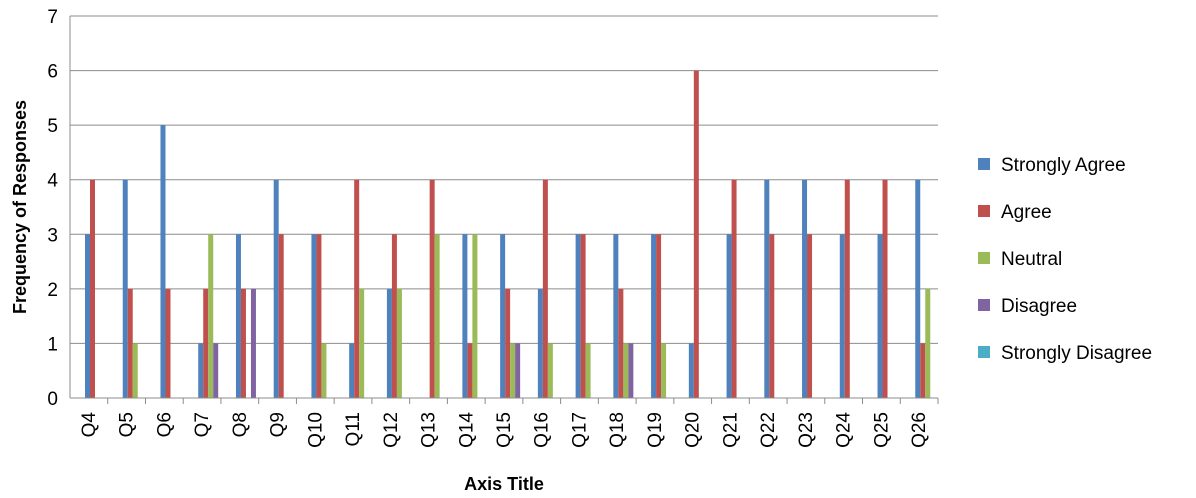  I want to click on x-tick-label: Q18, so click(617, 430).